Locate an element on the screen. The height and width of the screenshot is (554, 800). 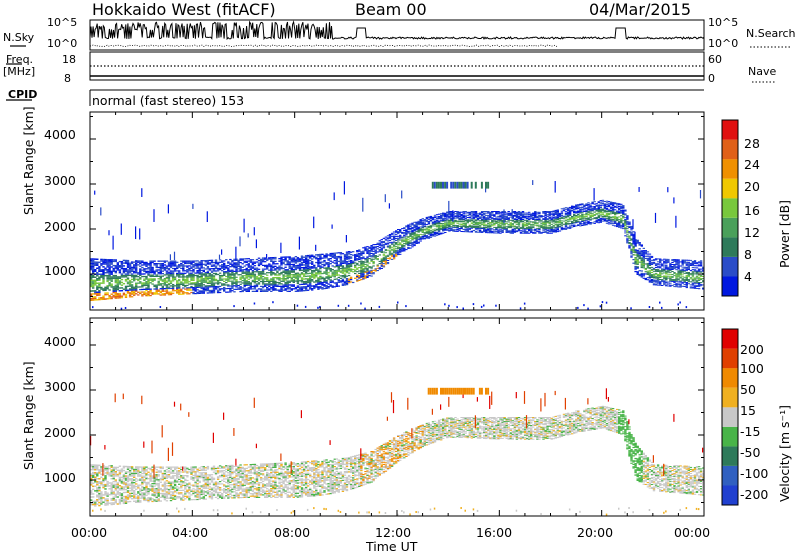
power-cb-tick: 12 is located at coordinates (752, 232).